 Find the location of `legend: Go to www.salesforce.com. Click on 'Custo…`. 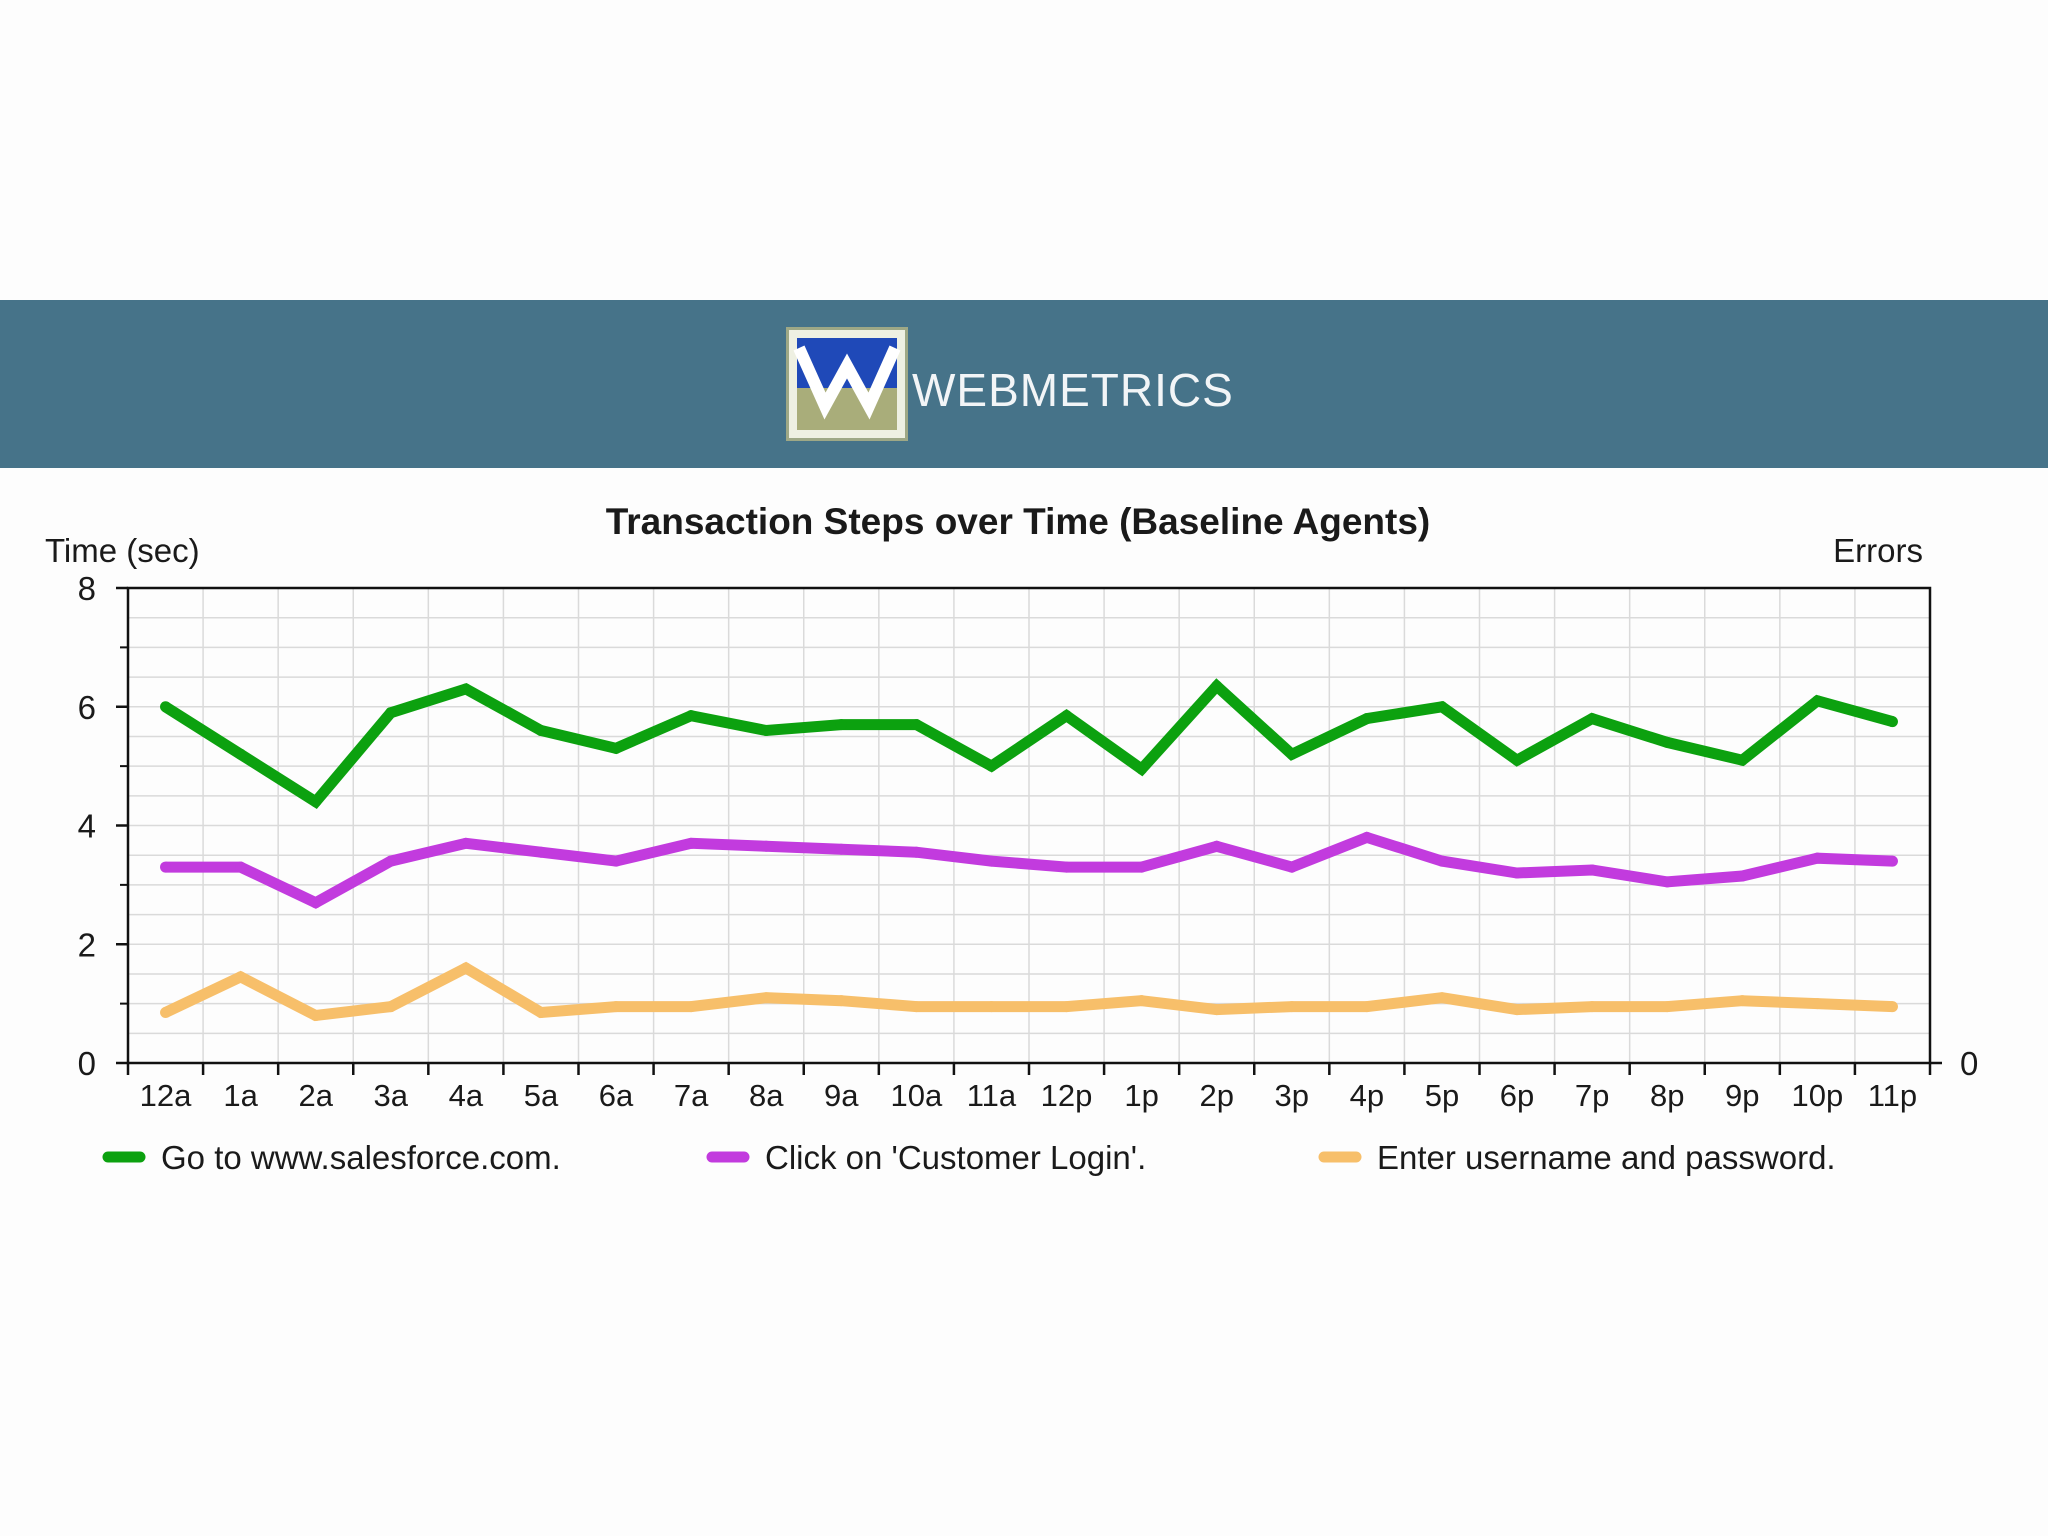

legend: Go to www.salesforce.com. Click on 'Custo… is located at coordinates (969, 1157).